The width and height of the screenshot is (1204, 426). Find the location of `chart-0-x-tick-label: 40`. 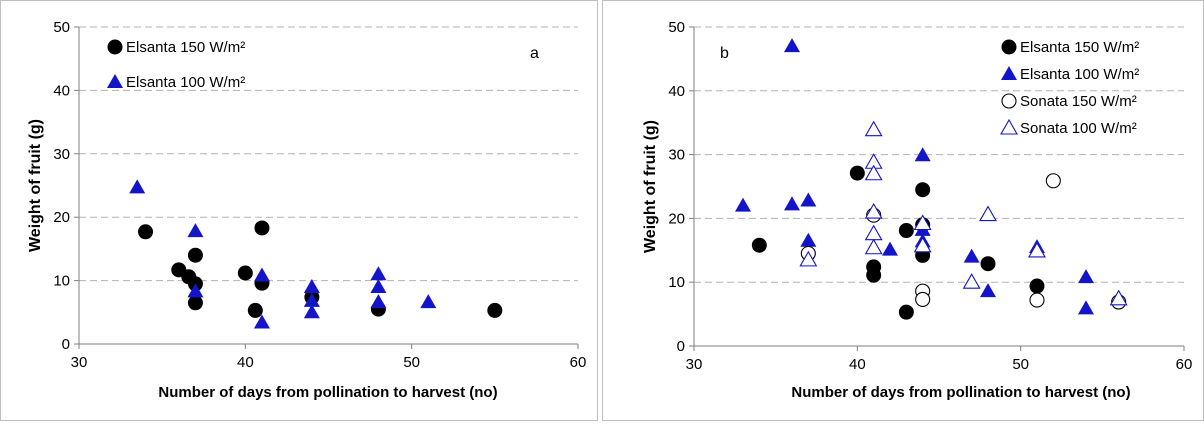

chart-0-x-tick-label: 40 is located at coordinates (245, 362).